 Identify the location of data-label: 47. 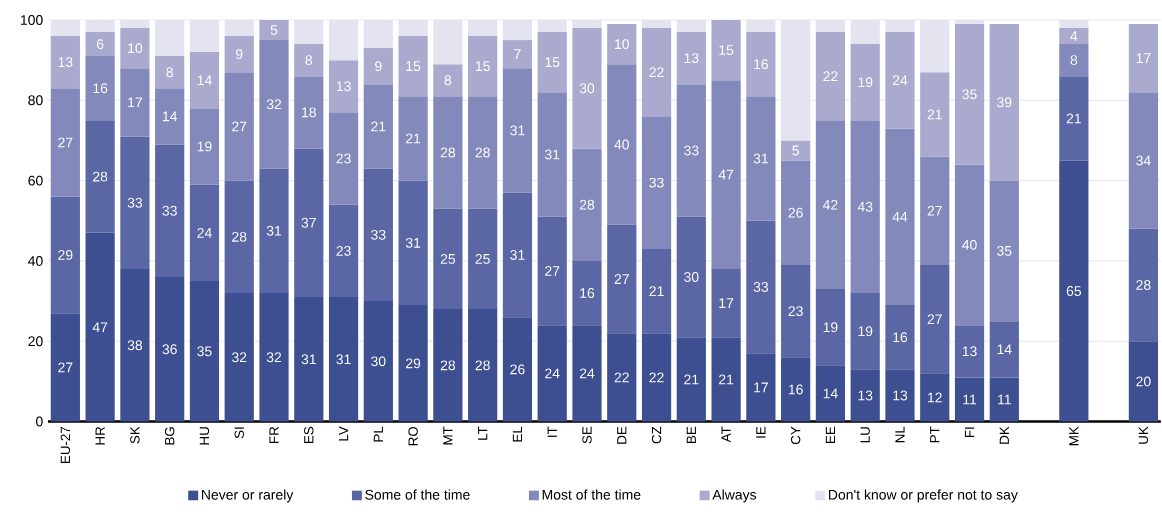
(726, 174).